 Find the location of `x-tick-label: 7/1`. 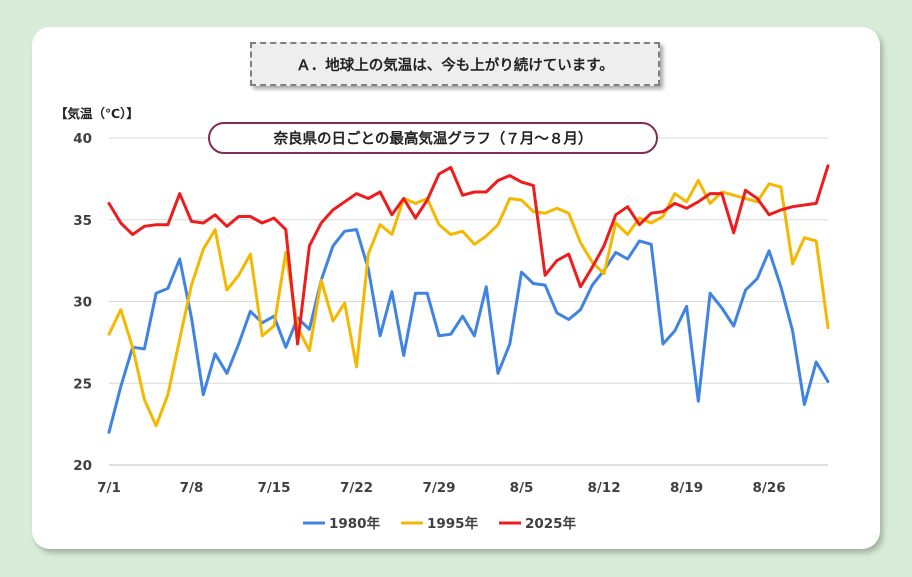

x-tick-label: 7/1 is located at coordinates (109, 488).